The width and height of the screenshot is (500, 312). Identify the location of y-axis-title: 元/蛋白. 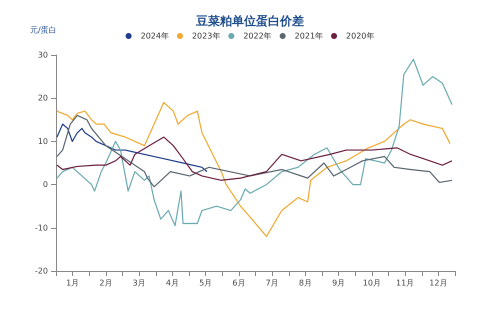
(43, 30).